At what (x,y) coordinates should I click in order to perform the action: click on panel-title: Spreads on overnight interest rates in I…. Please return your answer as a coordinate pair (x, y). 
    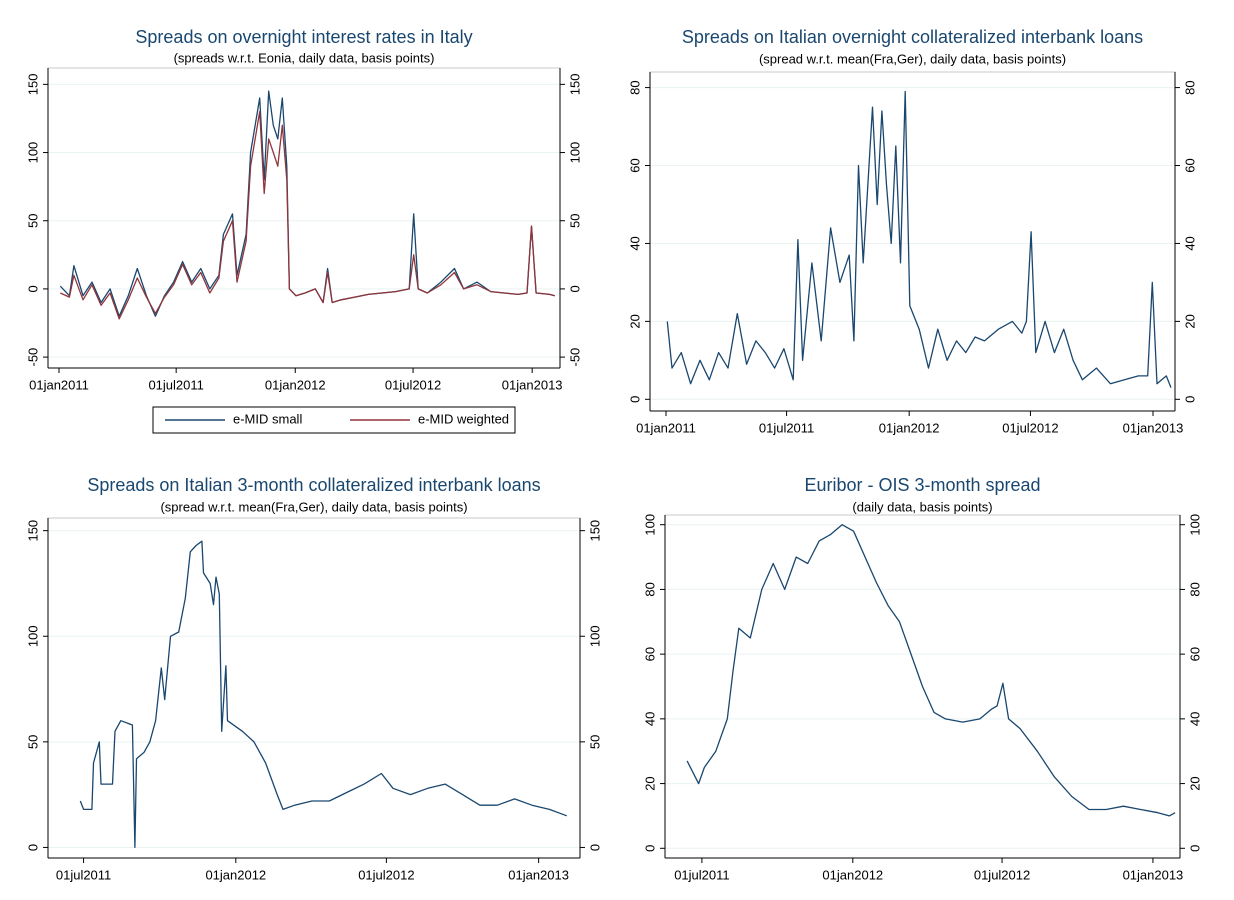
    Looking at the image, I should click on (303, 37).